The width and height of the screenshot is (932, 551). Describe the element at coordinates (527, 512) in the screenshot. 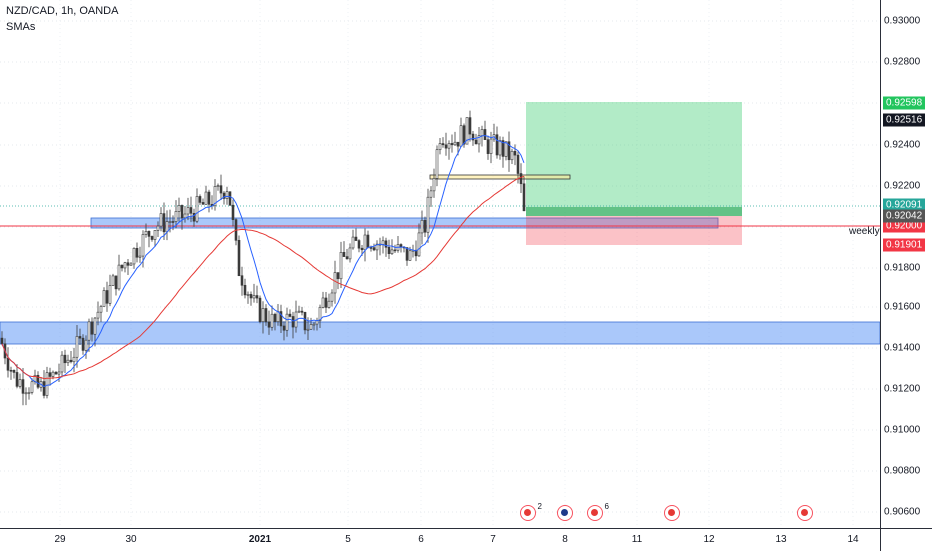

I see `canada-flag-icon` at that location.